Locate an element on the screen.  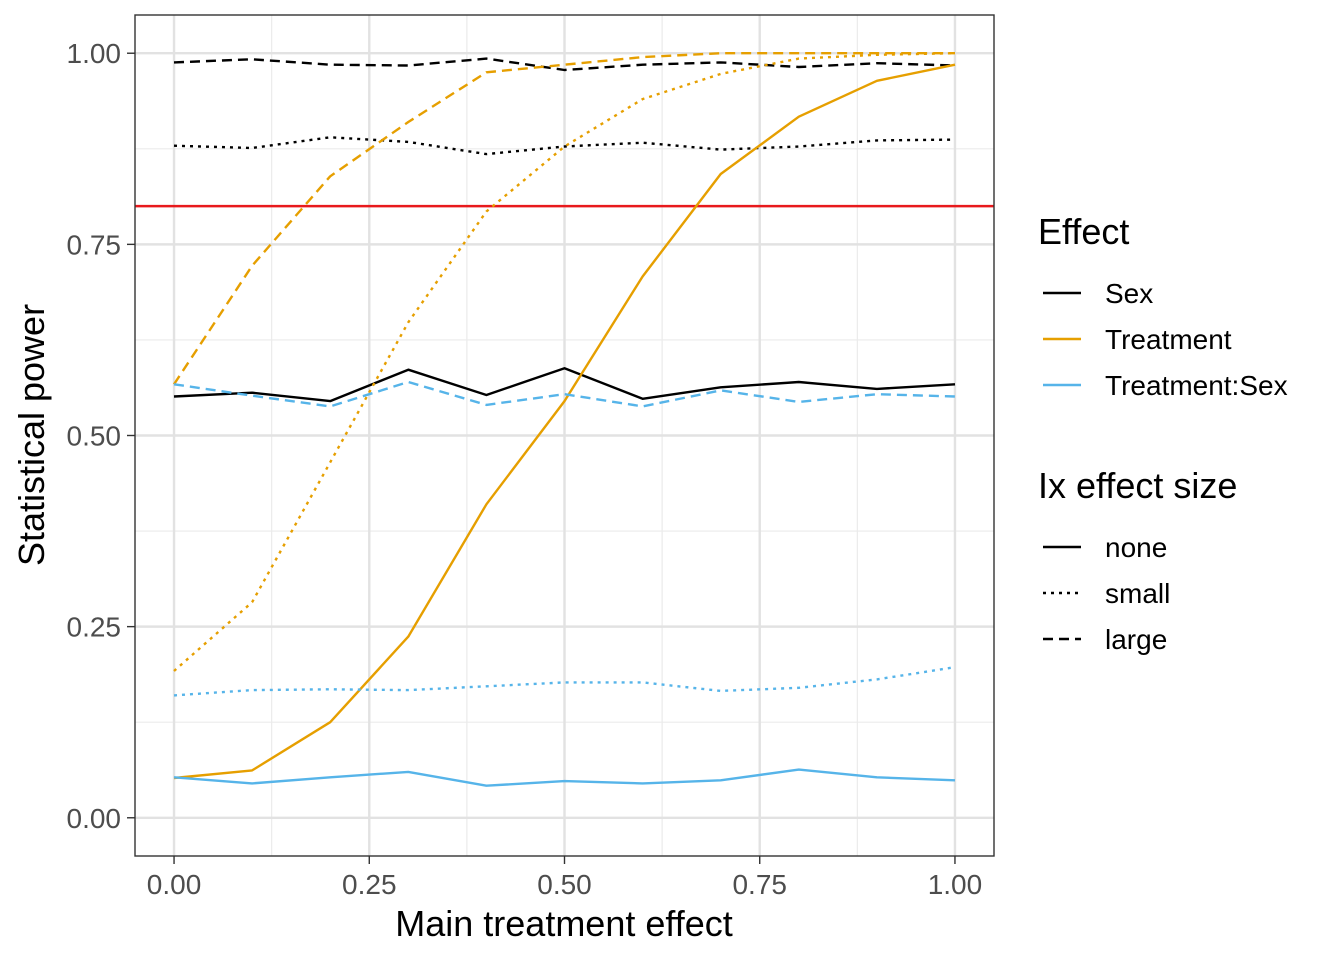
legend-label: Treatment is located at coordinates (1168, 339).